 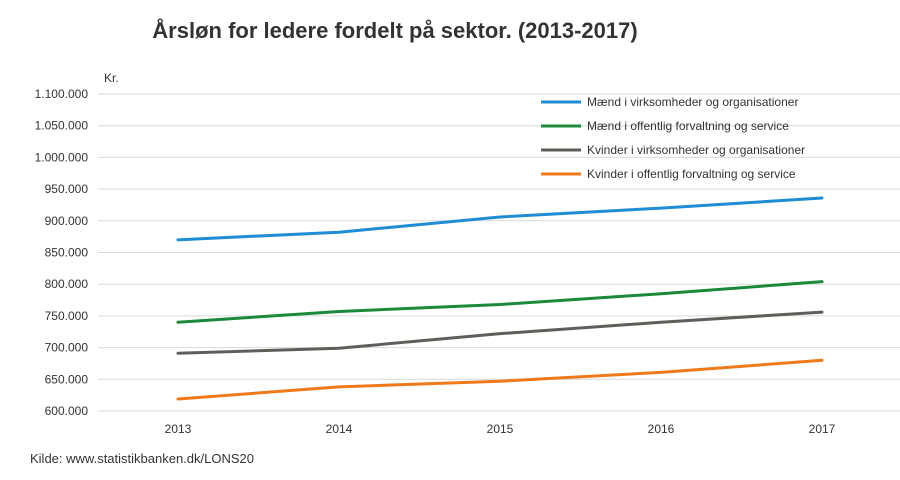 I want to click on y-tick-label: 750.000, so click(x=67, y=316).